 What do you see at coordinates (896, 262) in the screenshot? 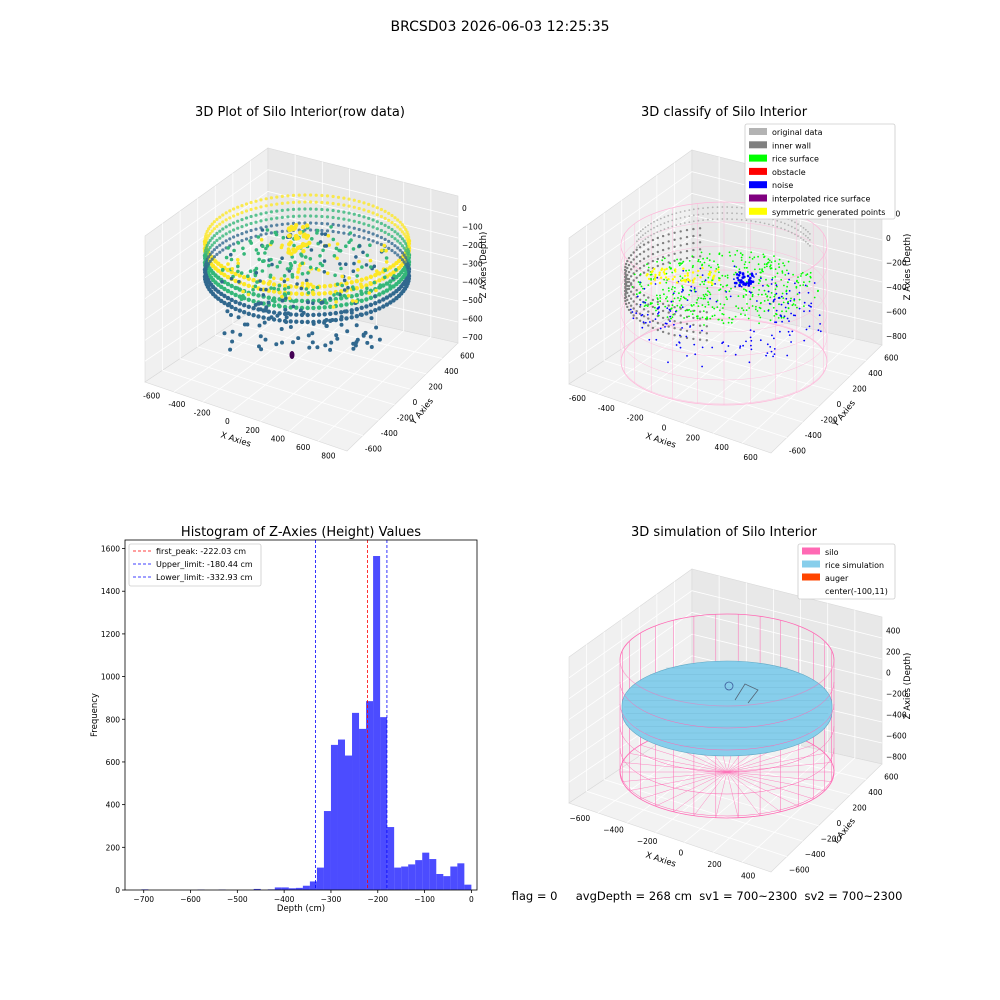
I see `z-tick-label: −200` at bounding box center [896, 262].